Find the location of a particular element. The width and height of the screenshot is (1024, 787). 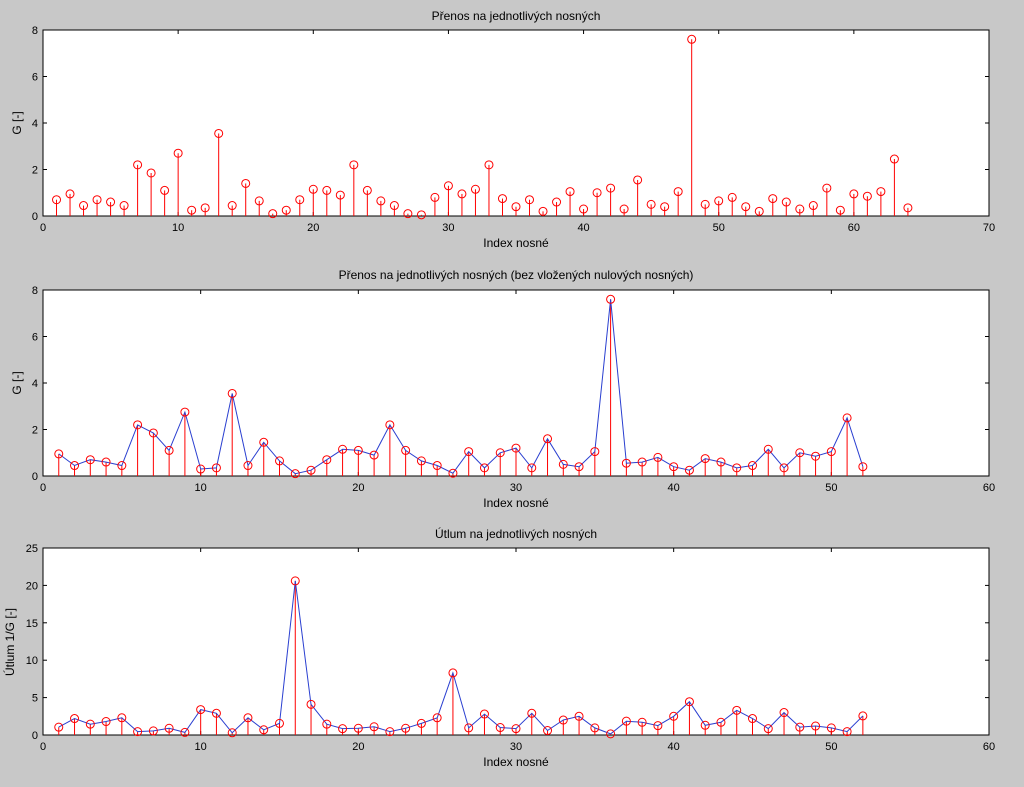

y-tick-label: 10 is located at coordinates (32, 661).